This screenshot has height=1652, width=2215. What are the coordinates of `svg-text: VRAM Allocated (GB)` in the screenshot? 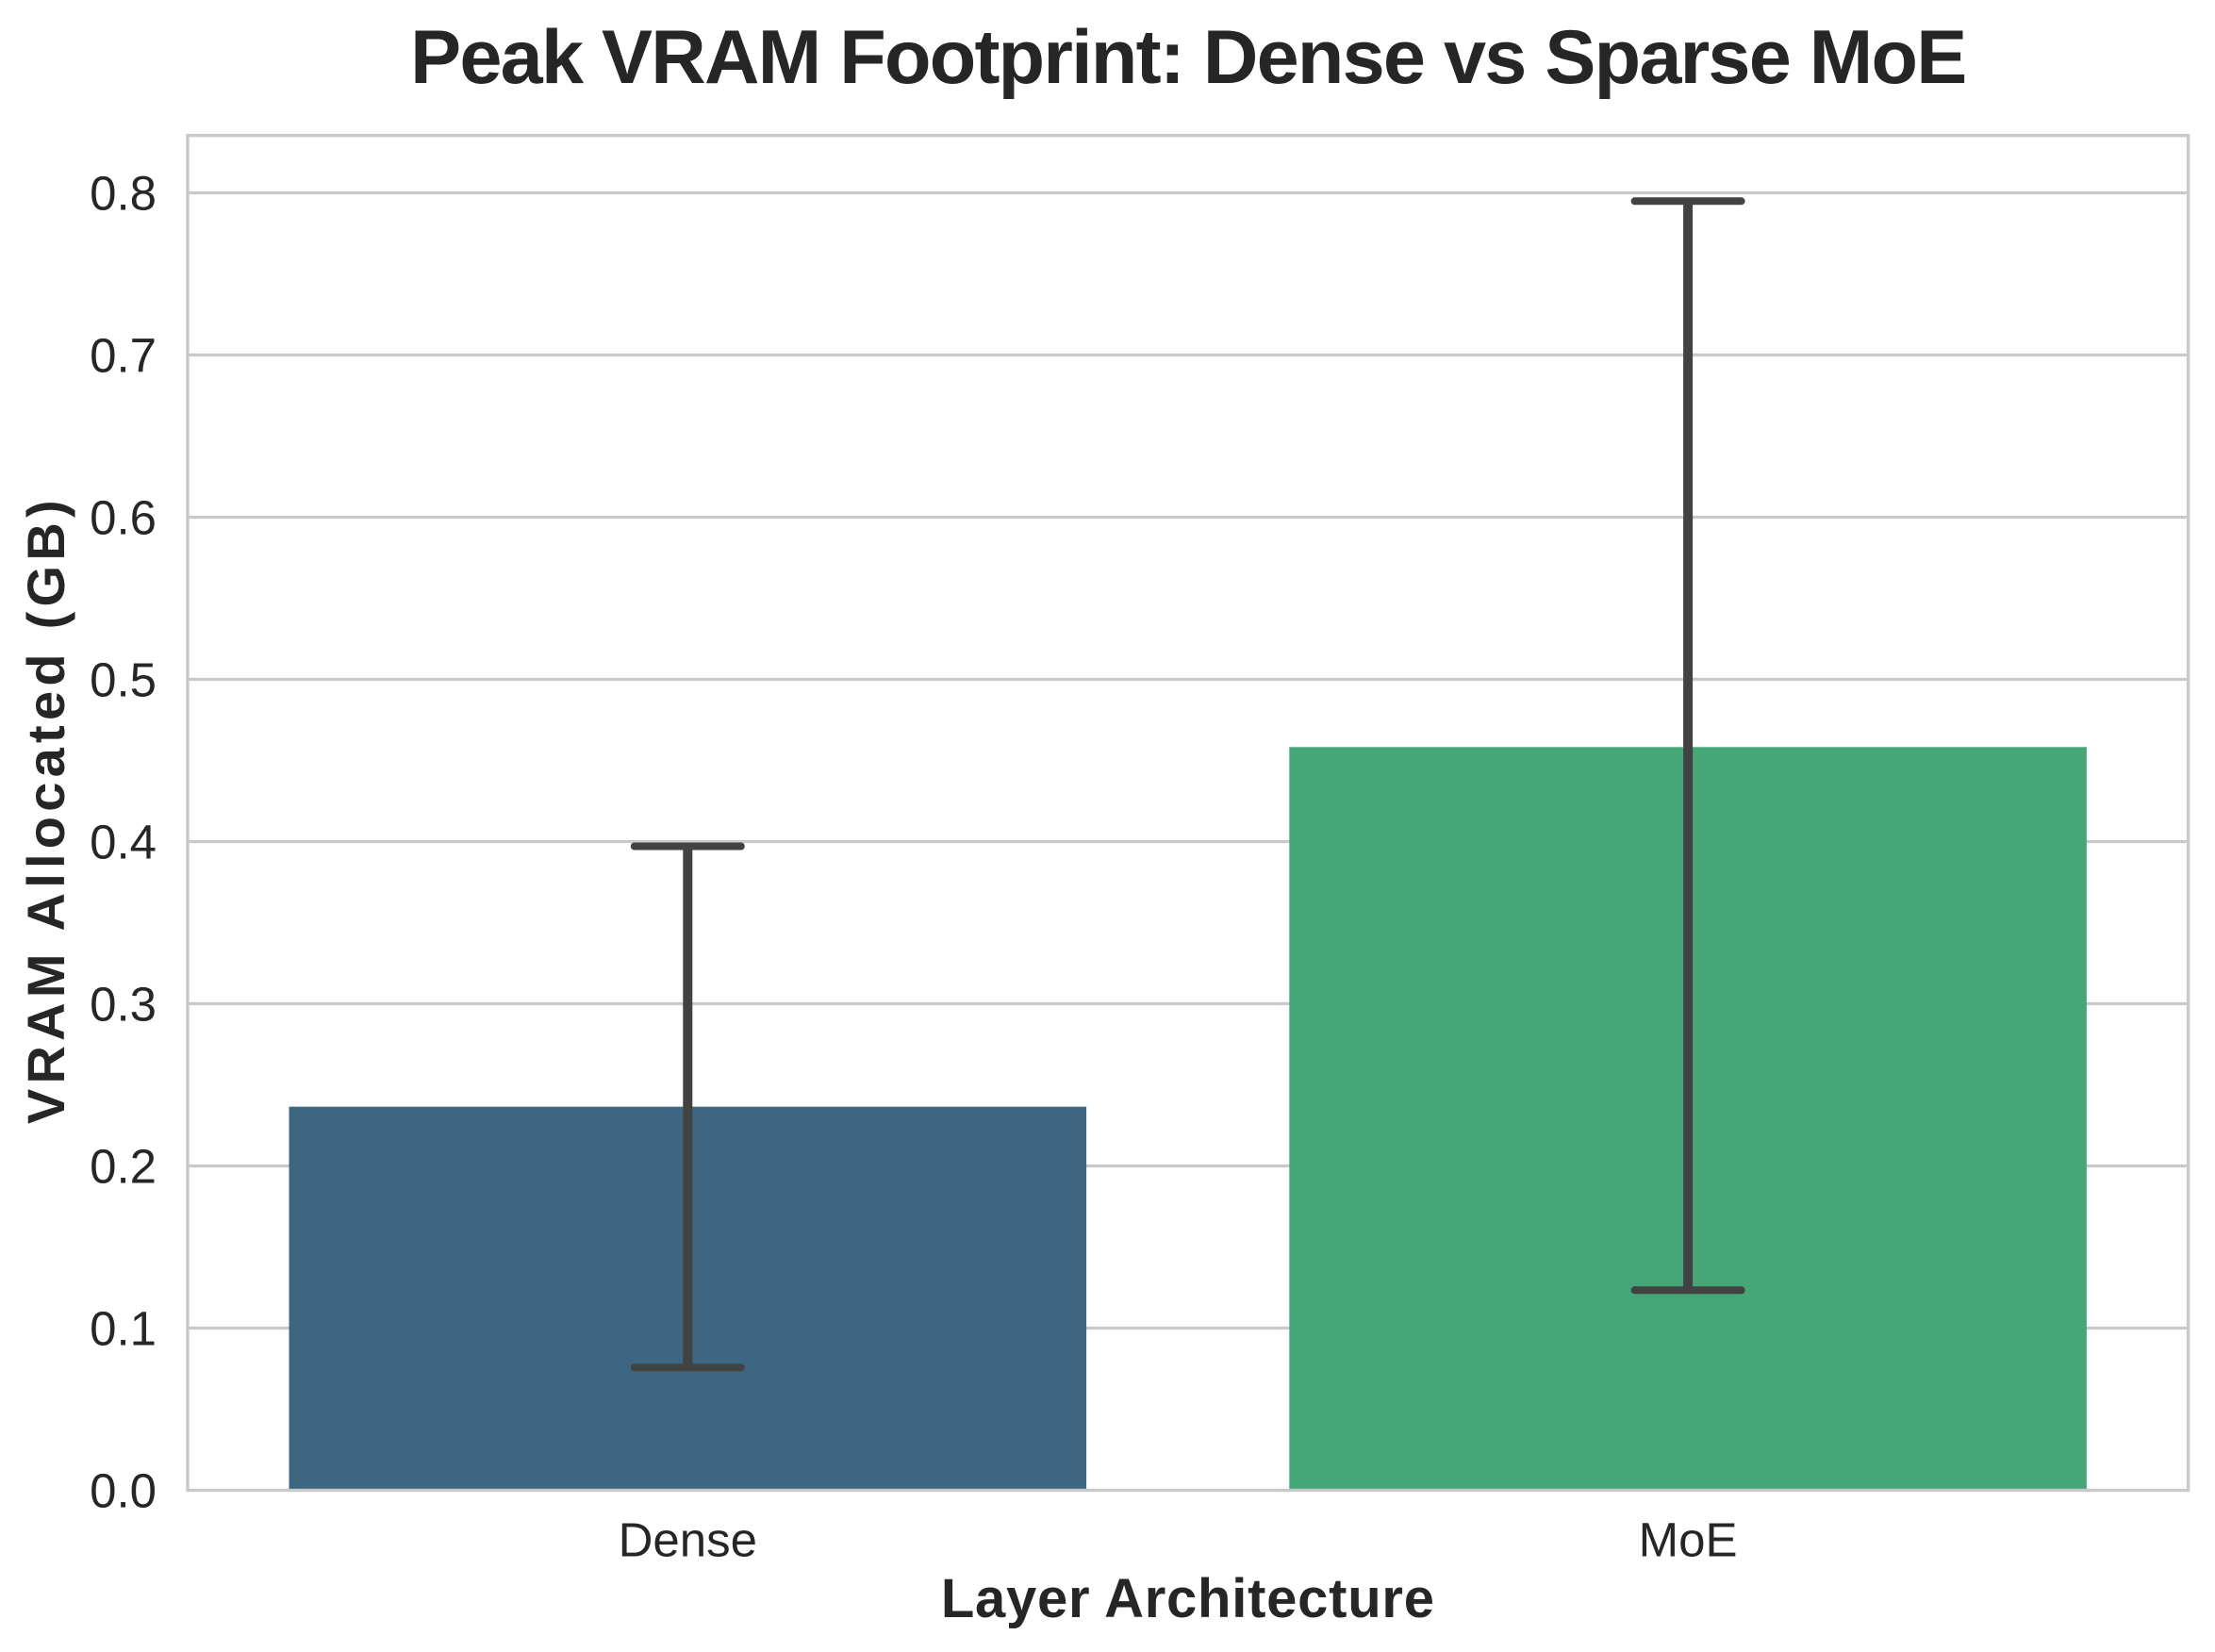 It's located at (45, 809).